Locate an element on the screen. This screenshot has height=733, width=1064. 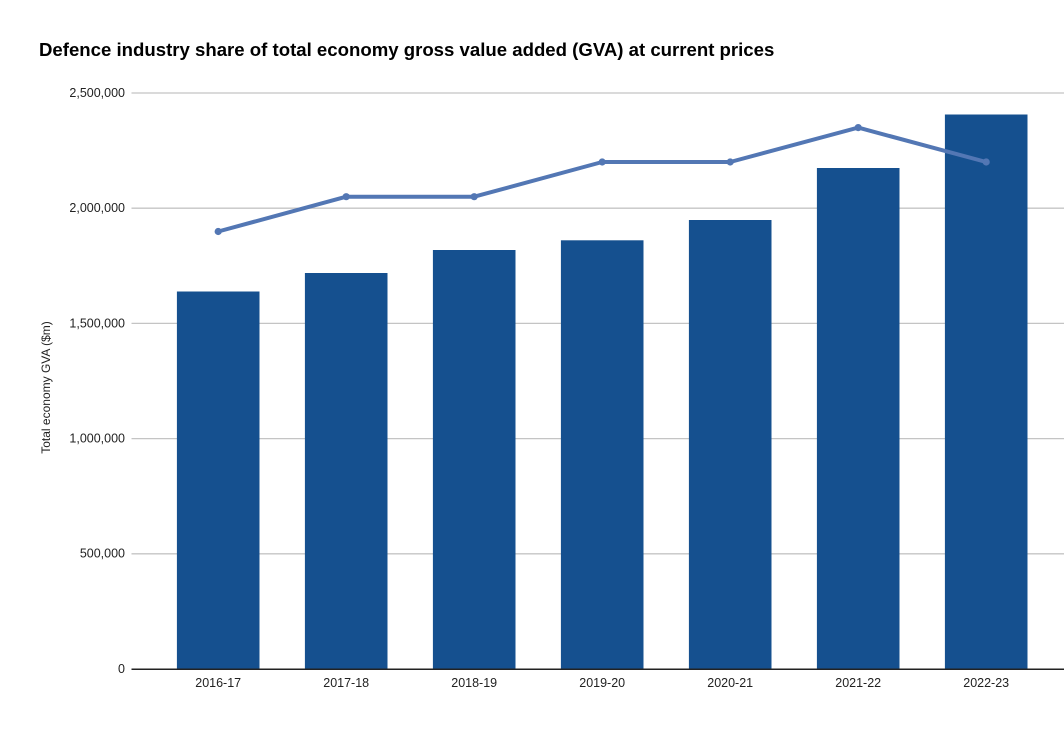
svg-text: 2020-21 is located at coordinates (730, 683).